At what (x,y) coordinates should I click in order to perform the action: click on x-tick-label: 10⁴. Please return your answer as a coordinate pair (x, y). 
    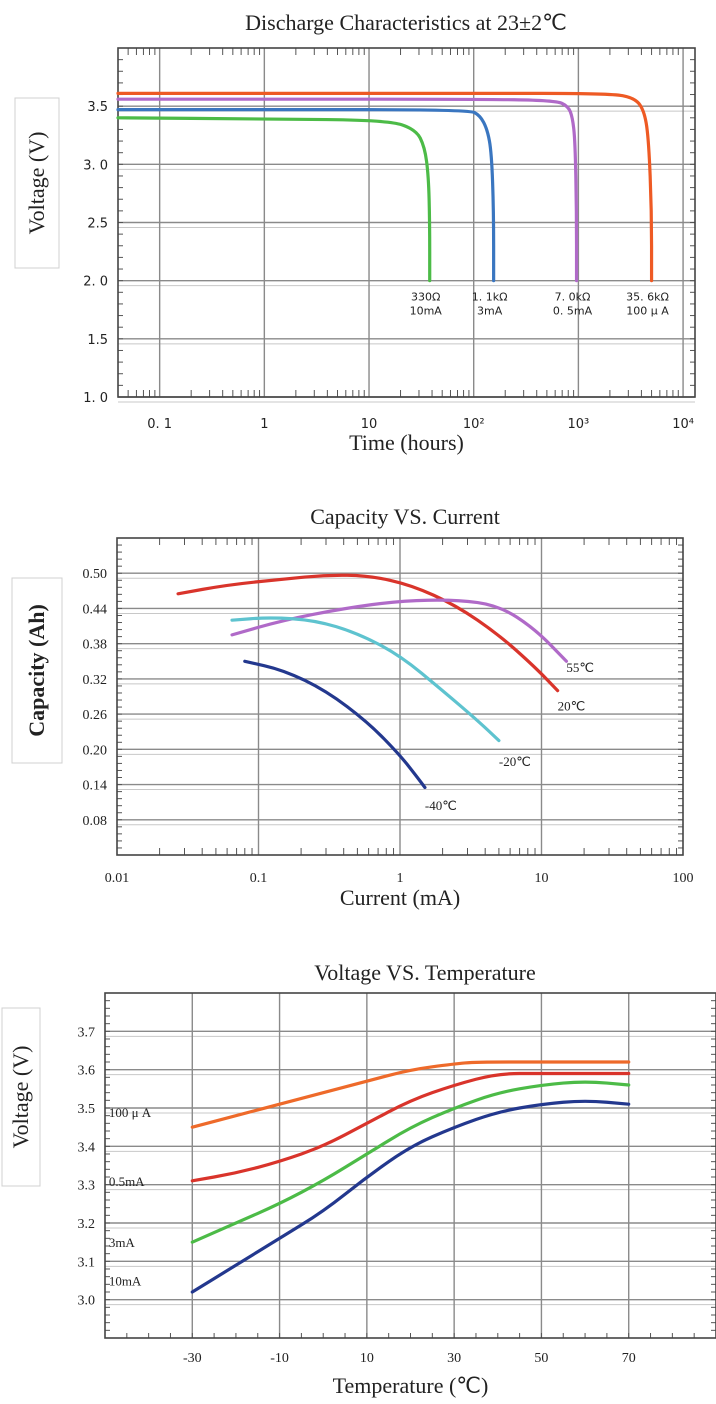
    Looking at the image, I should click on (683, 424).